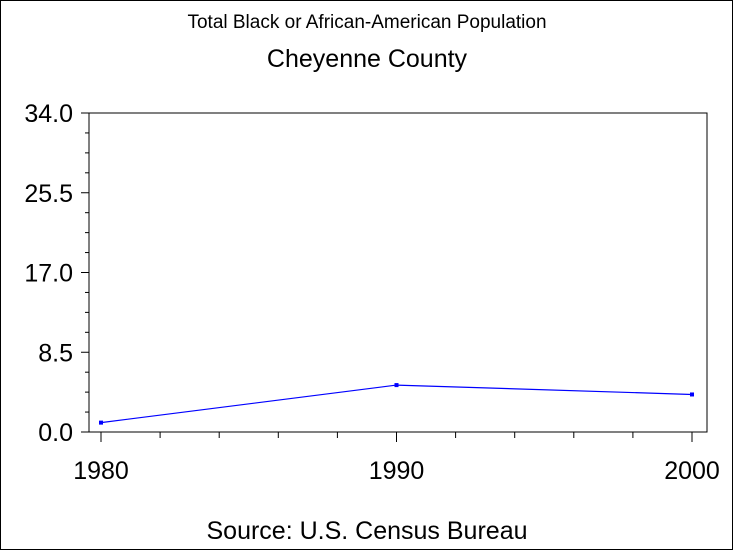  Describe the element at coordinates (48, 274) in the screenshot. I see `y-tick-label: 17.0` at that location.